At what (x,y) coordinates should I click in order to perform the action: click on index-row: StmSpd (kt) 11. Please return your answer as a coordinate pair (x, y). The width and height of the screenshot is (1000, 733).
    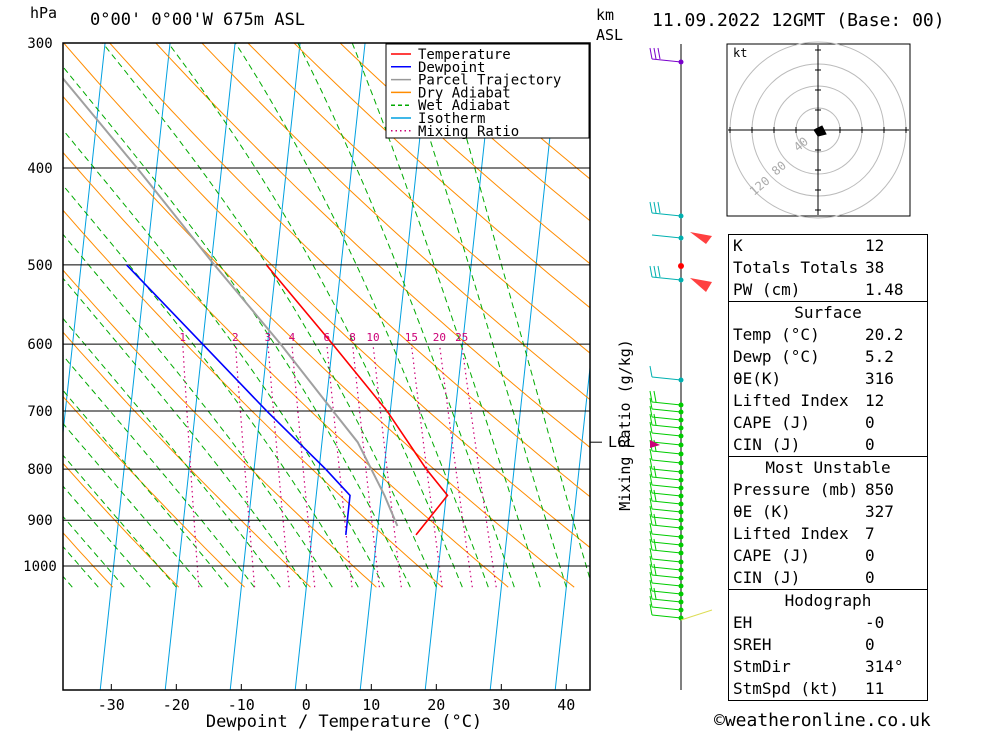
    Looking at the image, I should click on (828, 689).